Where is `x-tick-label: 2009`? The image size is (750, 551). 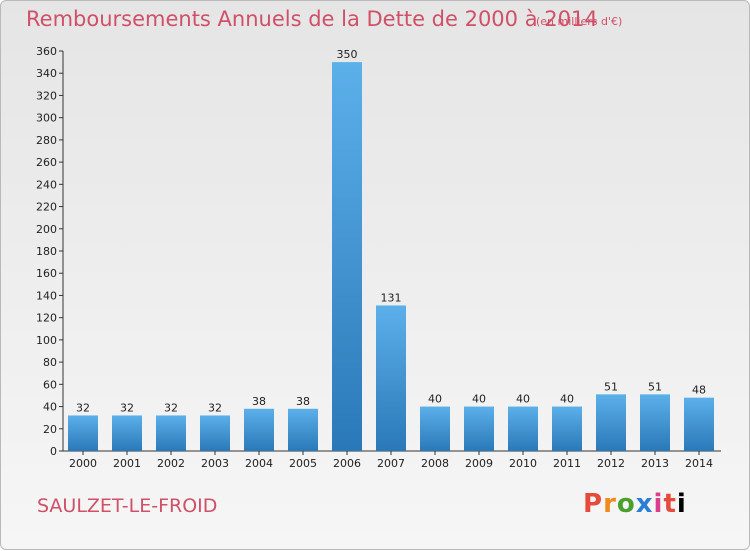 x-tick-label: 2009 is located at coordinates (479, 463).